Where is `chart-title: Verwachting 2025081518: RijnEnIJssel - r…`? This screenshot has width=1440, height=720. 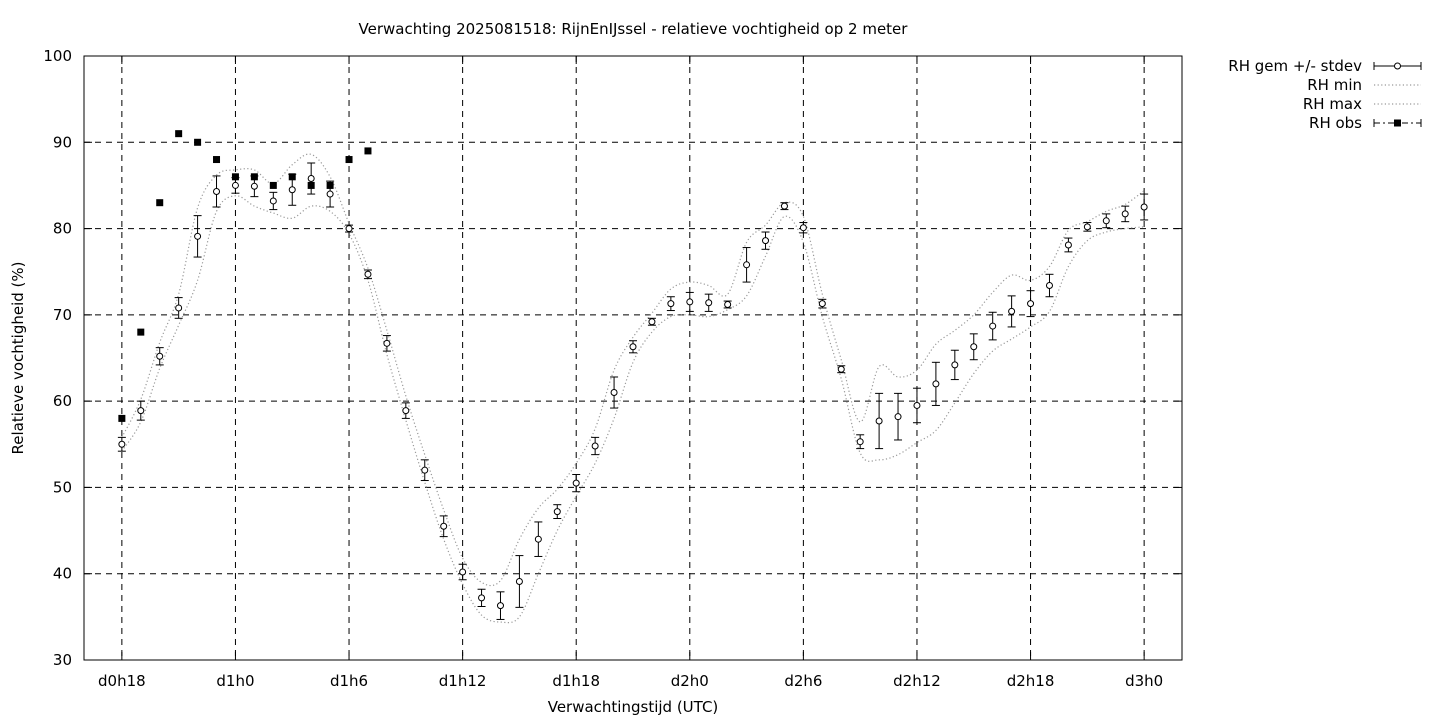
chart-title: Verwachting 2025081518: RijnEnIJssel - r… is located at coordinates (634, 29).